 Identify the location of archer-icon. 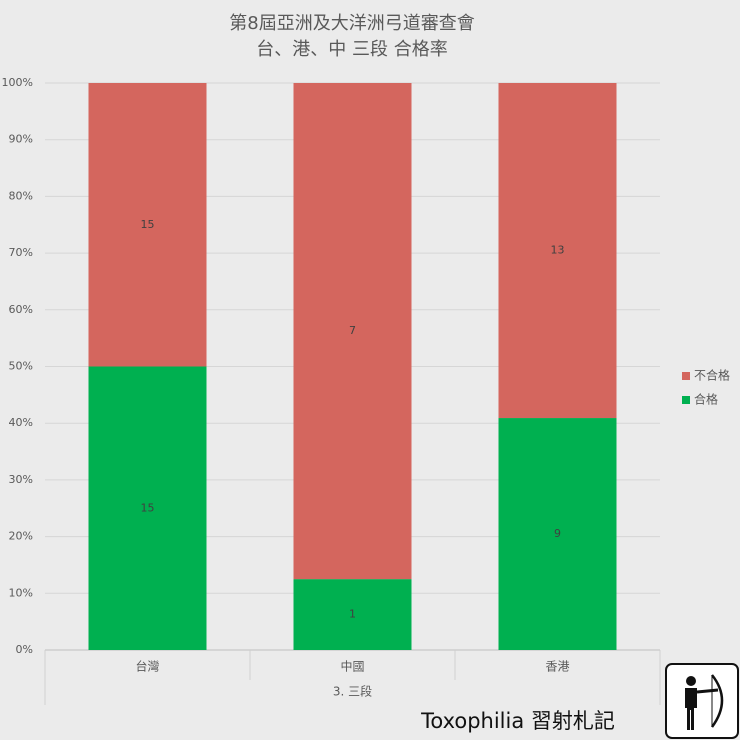
(702, 701).